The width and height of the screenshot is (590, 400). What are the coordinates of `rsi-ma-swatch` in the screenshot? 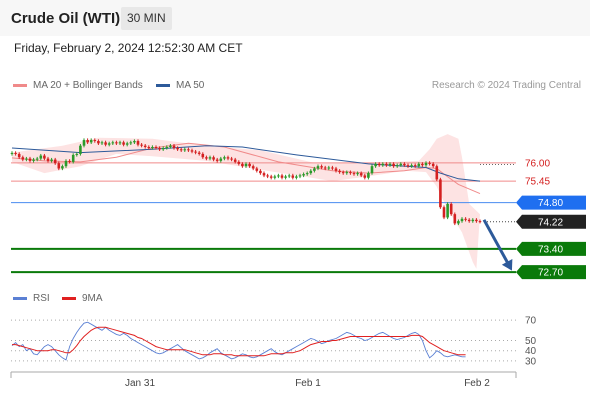 It's located at (69, 298).